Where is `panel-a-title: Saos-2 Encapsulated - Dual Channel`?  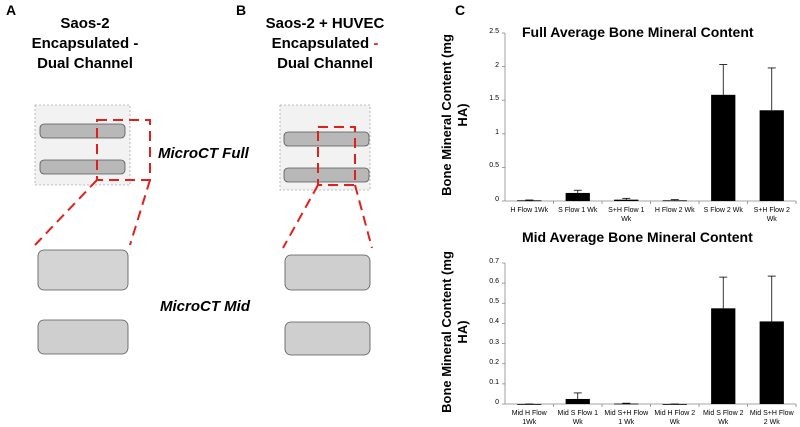 panel-a-title: Saos-2 Encapsulated - Dual Channel is located at coordinates (87, 44).